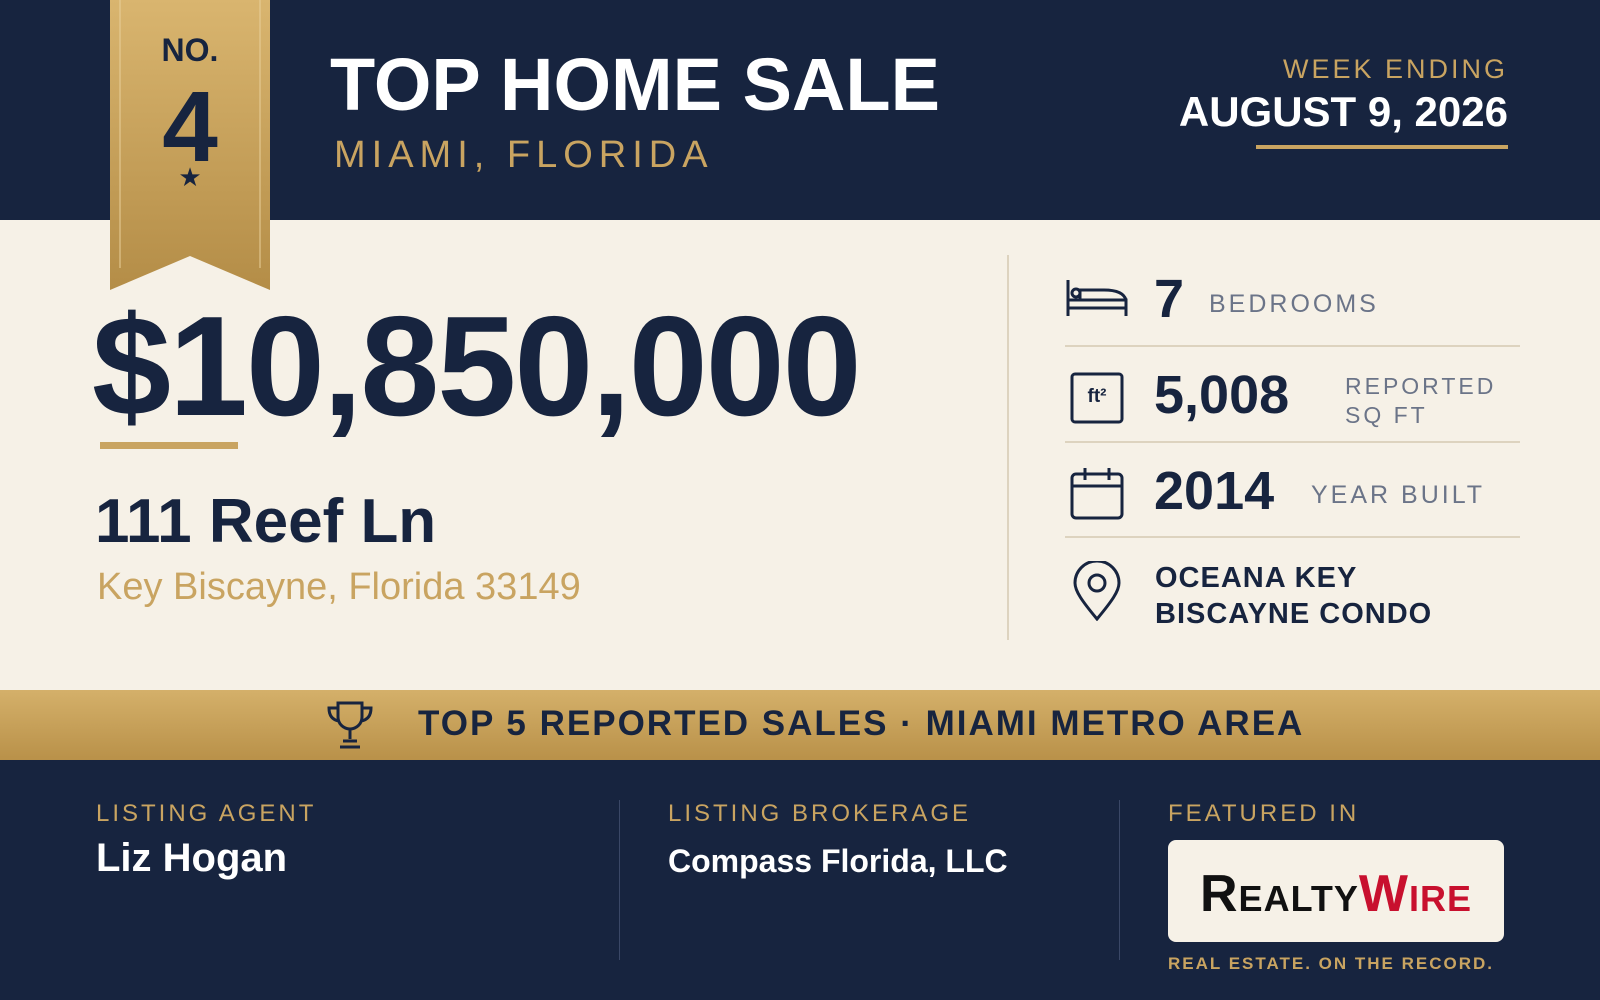 The image size is (1600, 1000). What do you see at coordinates (1169, 299) in the screenshot?
I see `fact-value: 7` at bounding box center [1169, 299].